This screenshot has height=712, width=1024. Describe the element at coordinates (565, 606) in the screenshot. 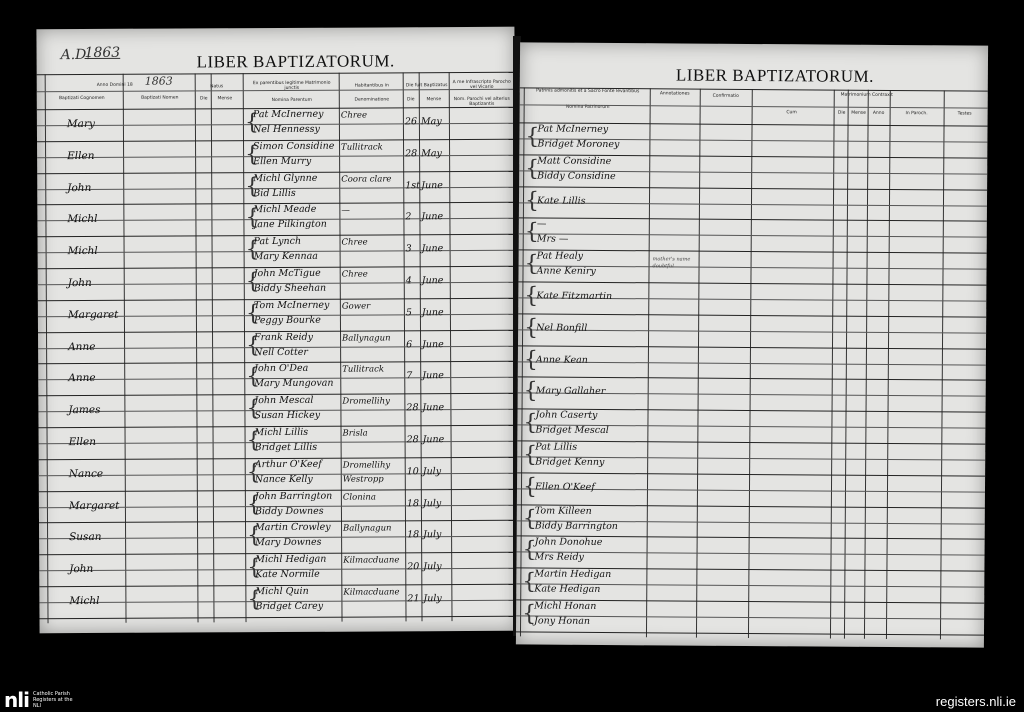

I see `godfather-name: Michl Honan` at that location.